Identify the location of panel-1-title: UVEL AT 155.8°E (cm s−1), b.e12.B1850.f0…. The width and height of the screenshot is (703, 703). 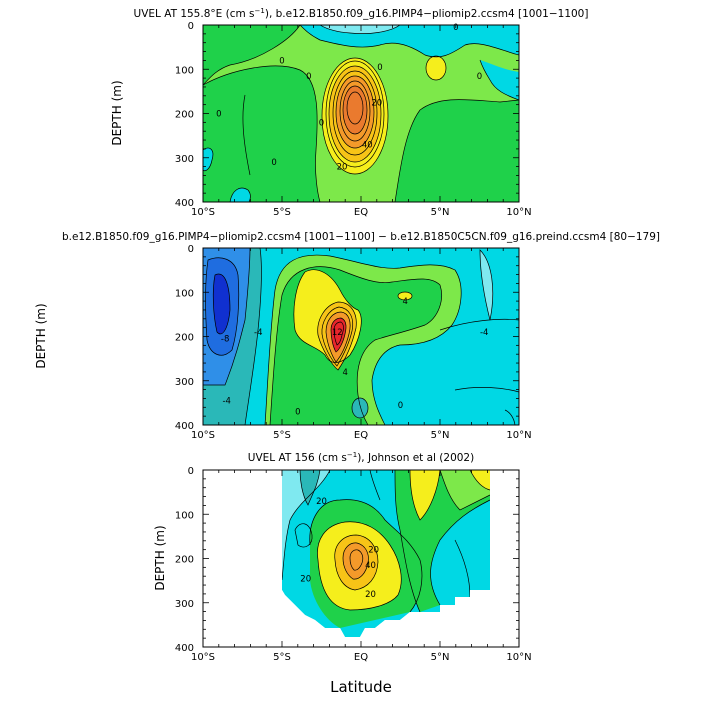
(361, 13).